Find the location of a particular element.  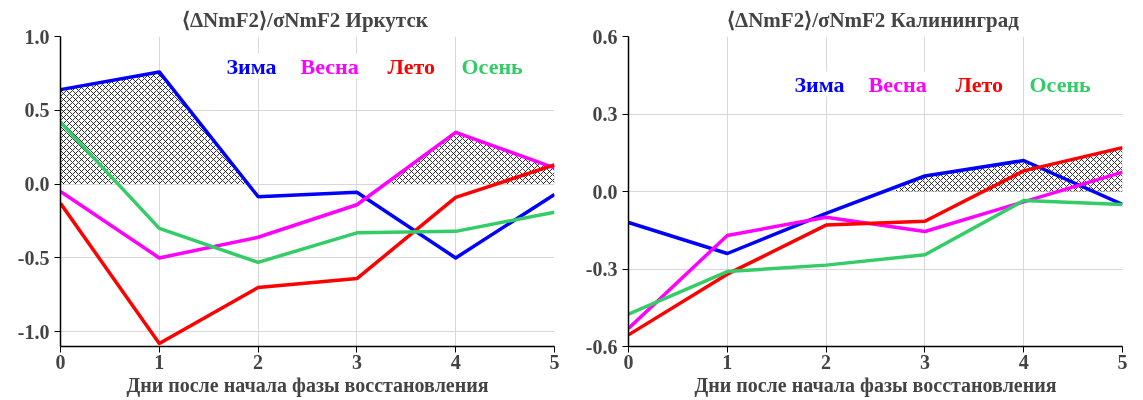

y-tick-label: -1.0 is located at coordinates (33, 331).